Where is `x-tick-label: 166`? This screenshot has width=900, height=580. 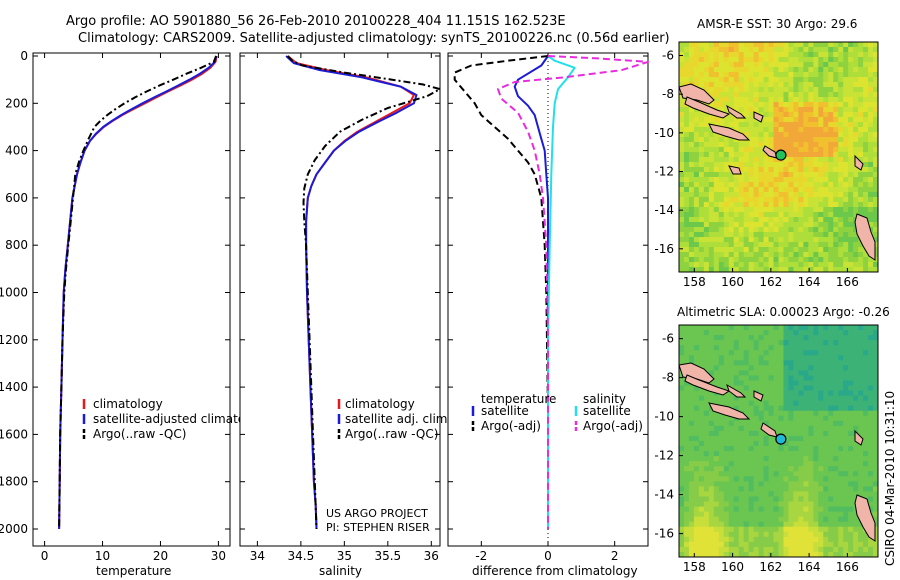 x-tick-label: 166 is located at coordinates (847, 567).